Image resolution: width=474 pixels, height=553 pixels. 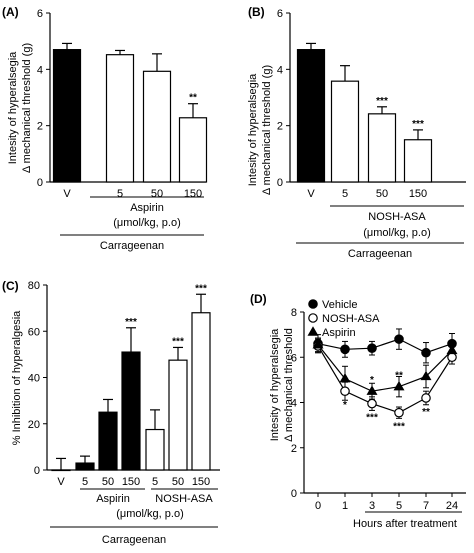 What do you see at coordinates (134, 540) in the screenshot?
I see `panel-c-bracket-carrageenan-label: Carrageenan` at bounding box center [134, 540].